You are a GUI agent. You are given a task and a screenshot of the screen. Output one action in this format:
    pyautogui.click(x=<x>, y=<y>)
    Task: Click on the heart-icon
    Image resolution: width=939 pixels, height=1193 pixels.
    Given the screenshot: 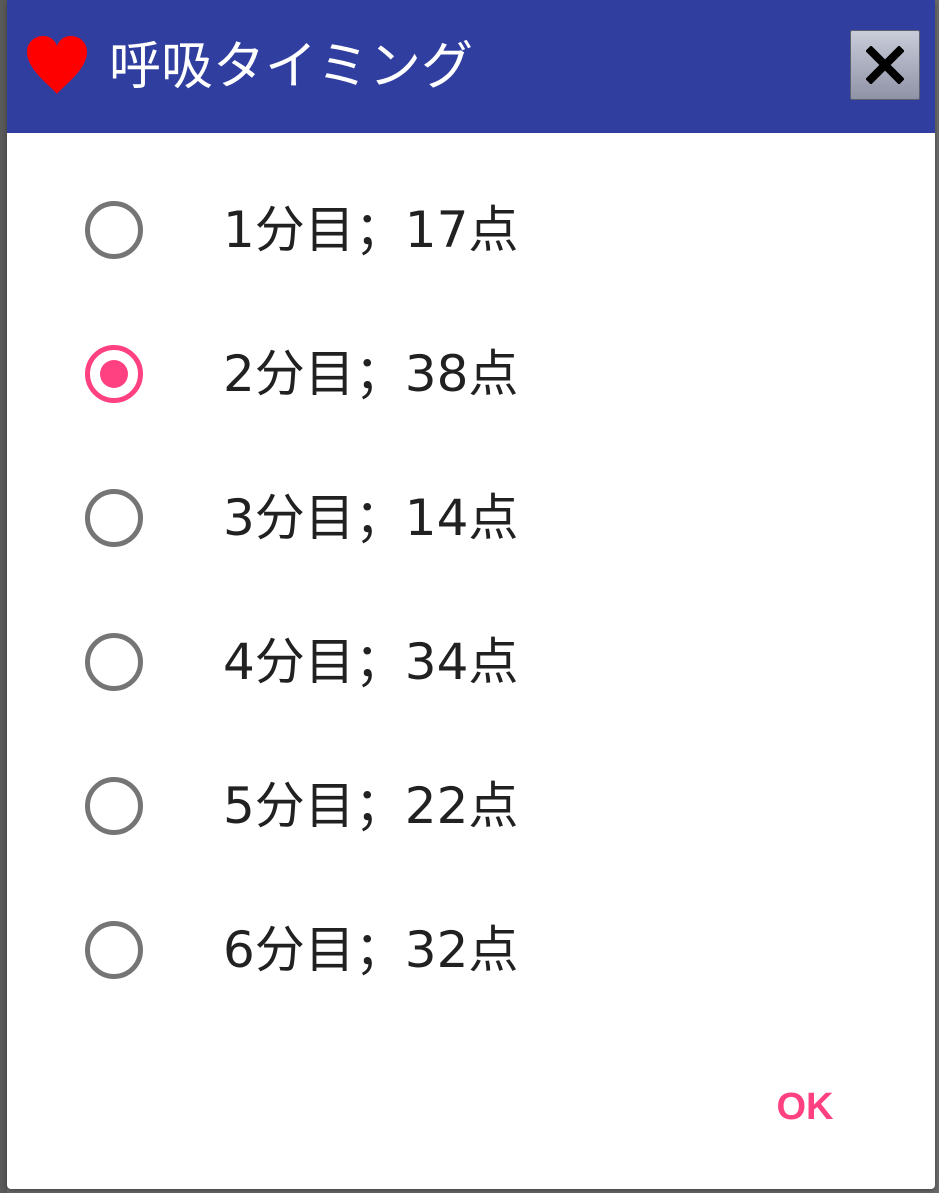 What is the action you would take?
    pyautogui.click(x=57, y=65)
    